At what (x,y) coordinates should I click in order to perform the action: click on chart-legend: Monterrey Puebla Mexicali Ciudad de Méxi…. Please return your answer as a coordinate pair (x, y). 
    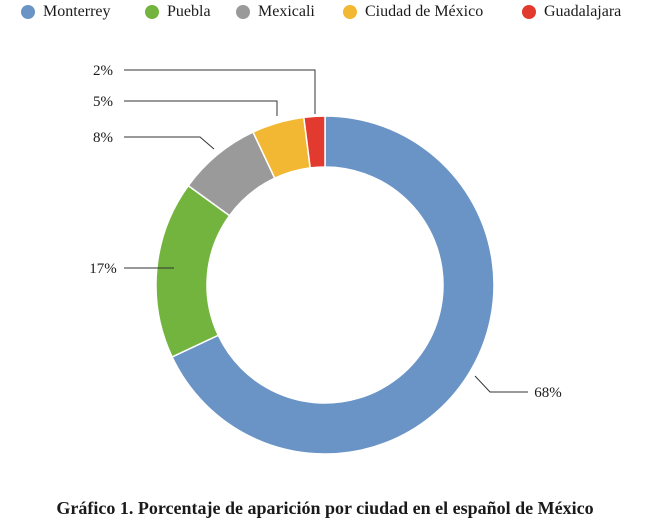
    Looking at the image, I should click on (325, 12).